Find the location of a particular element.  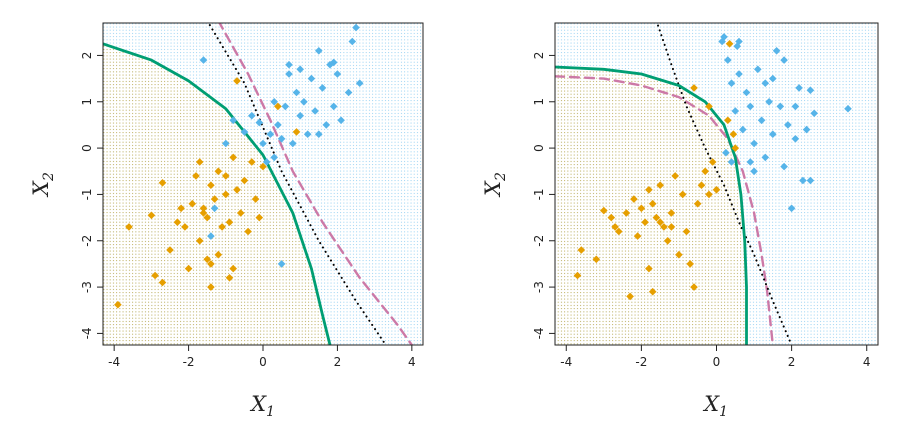

left-y-axis-sub: 2 is located at coordinates (49, 177).